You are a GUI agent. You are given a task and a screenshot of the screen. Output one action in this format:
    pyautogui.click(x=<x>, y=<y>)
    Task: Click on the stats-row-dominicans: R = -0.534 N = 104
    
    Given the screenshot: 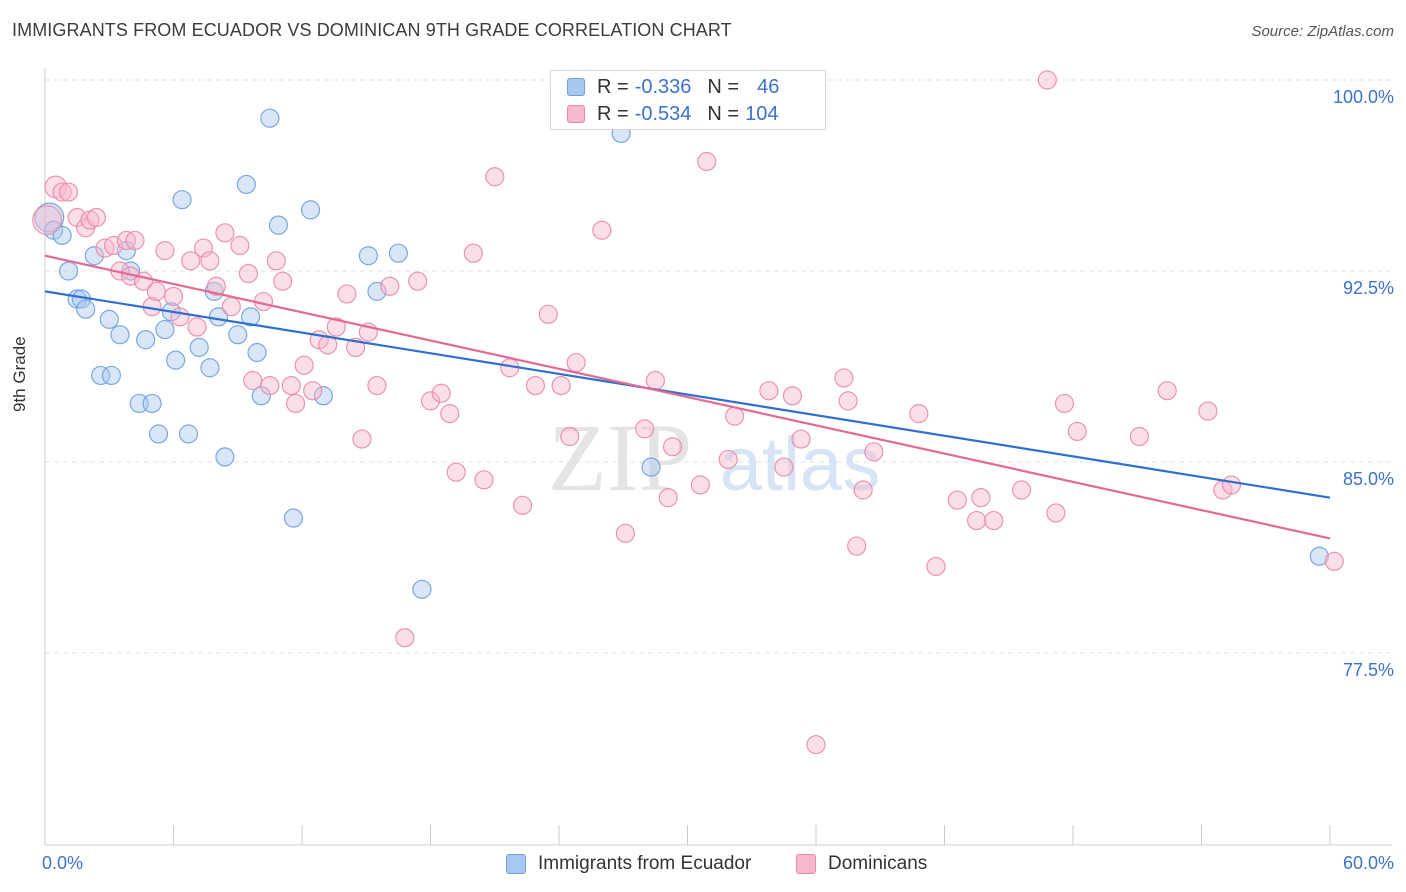 What is the action you would take?
    pyautogui.click(x=672, y=114)
    